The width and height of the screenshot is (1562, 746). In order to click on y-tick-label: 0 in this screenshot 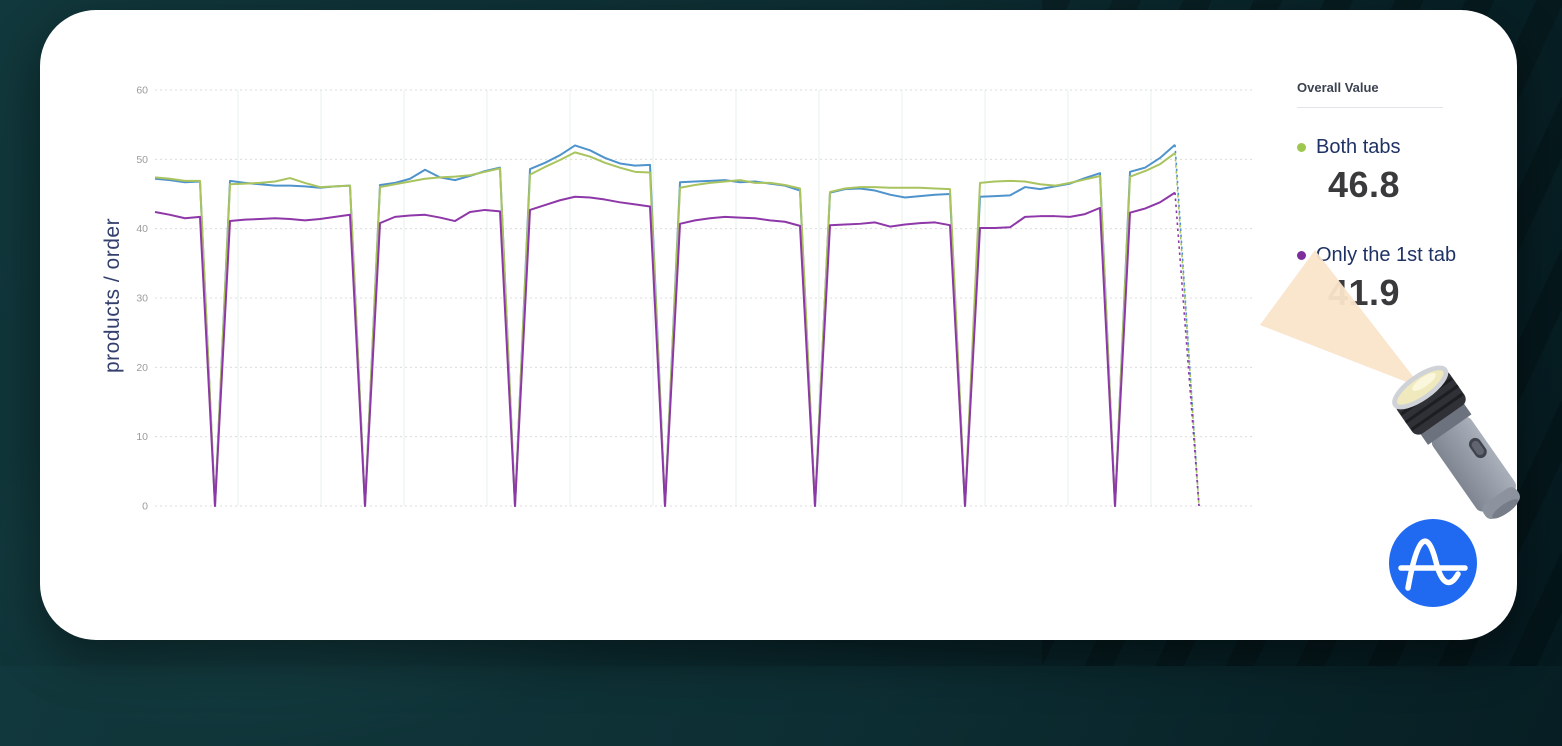, I will do `click(145, 507)`.